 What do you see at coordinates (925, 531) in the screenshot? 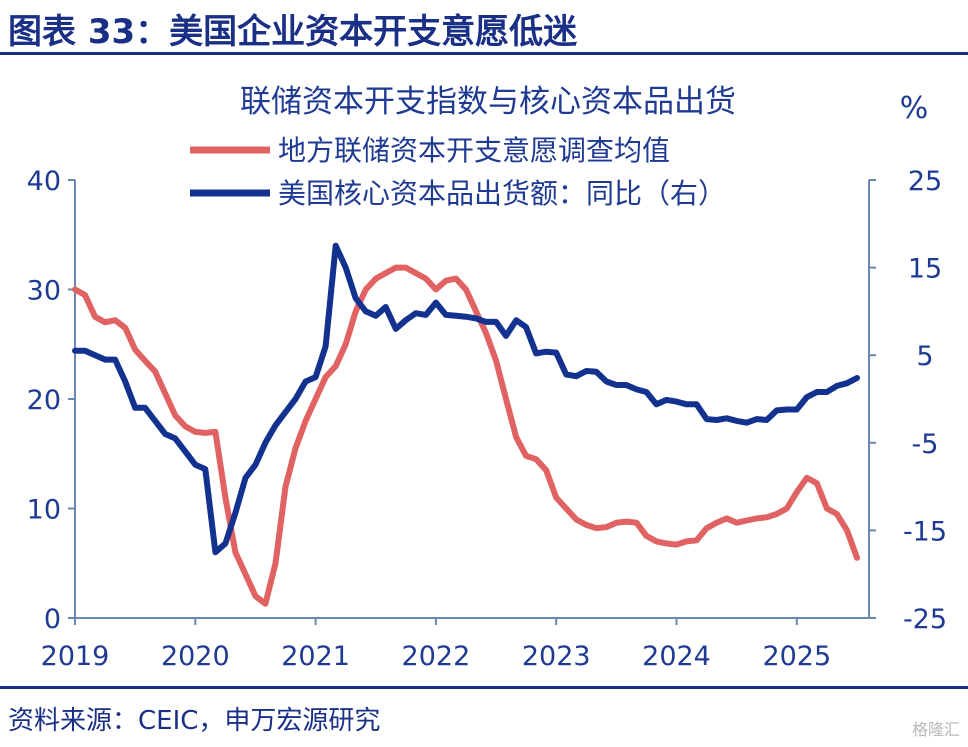
I see `right-axis-tick-label: -15` at bounding box center [925, 531].